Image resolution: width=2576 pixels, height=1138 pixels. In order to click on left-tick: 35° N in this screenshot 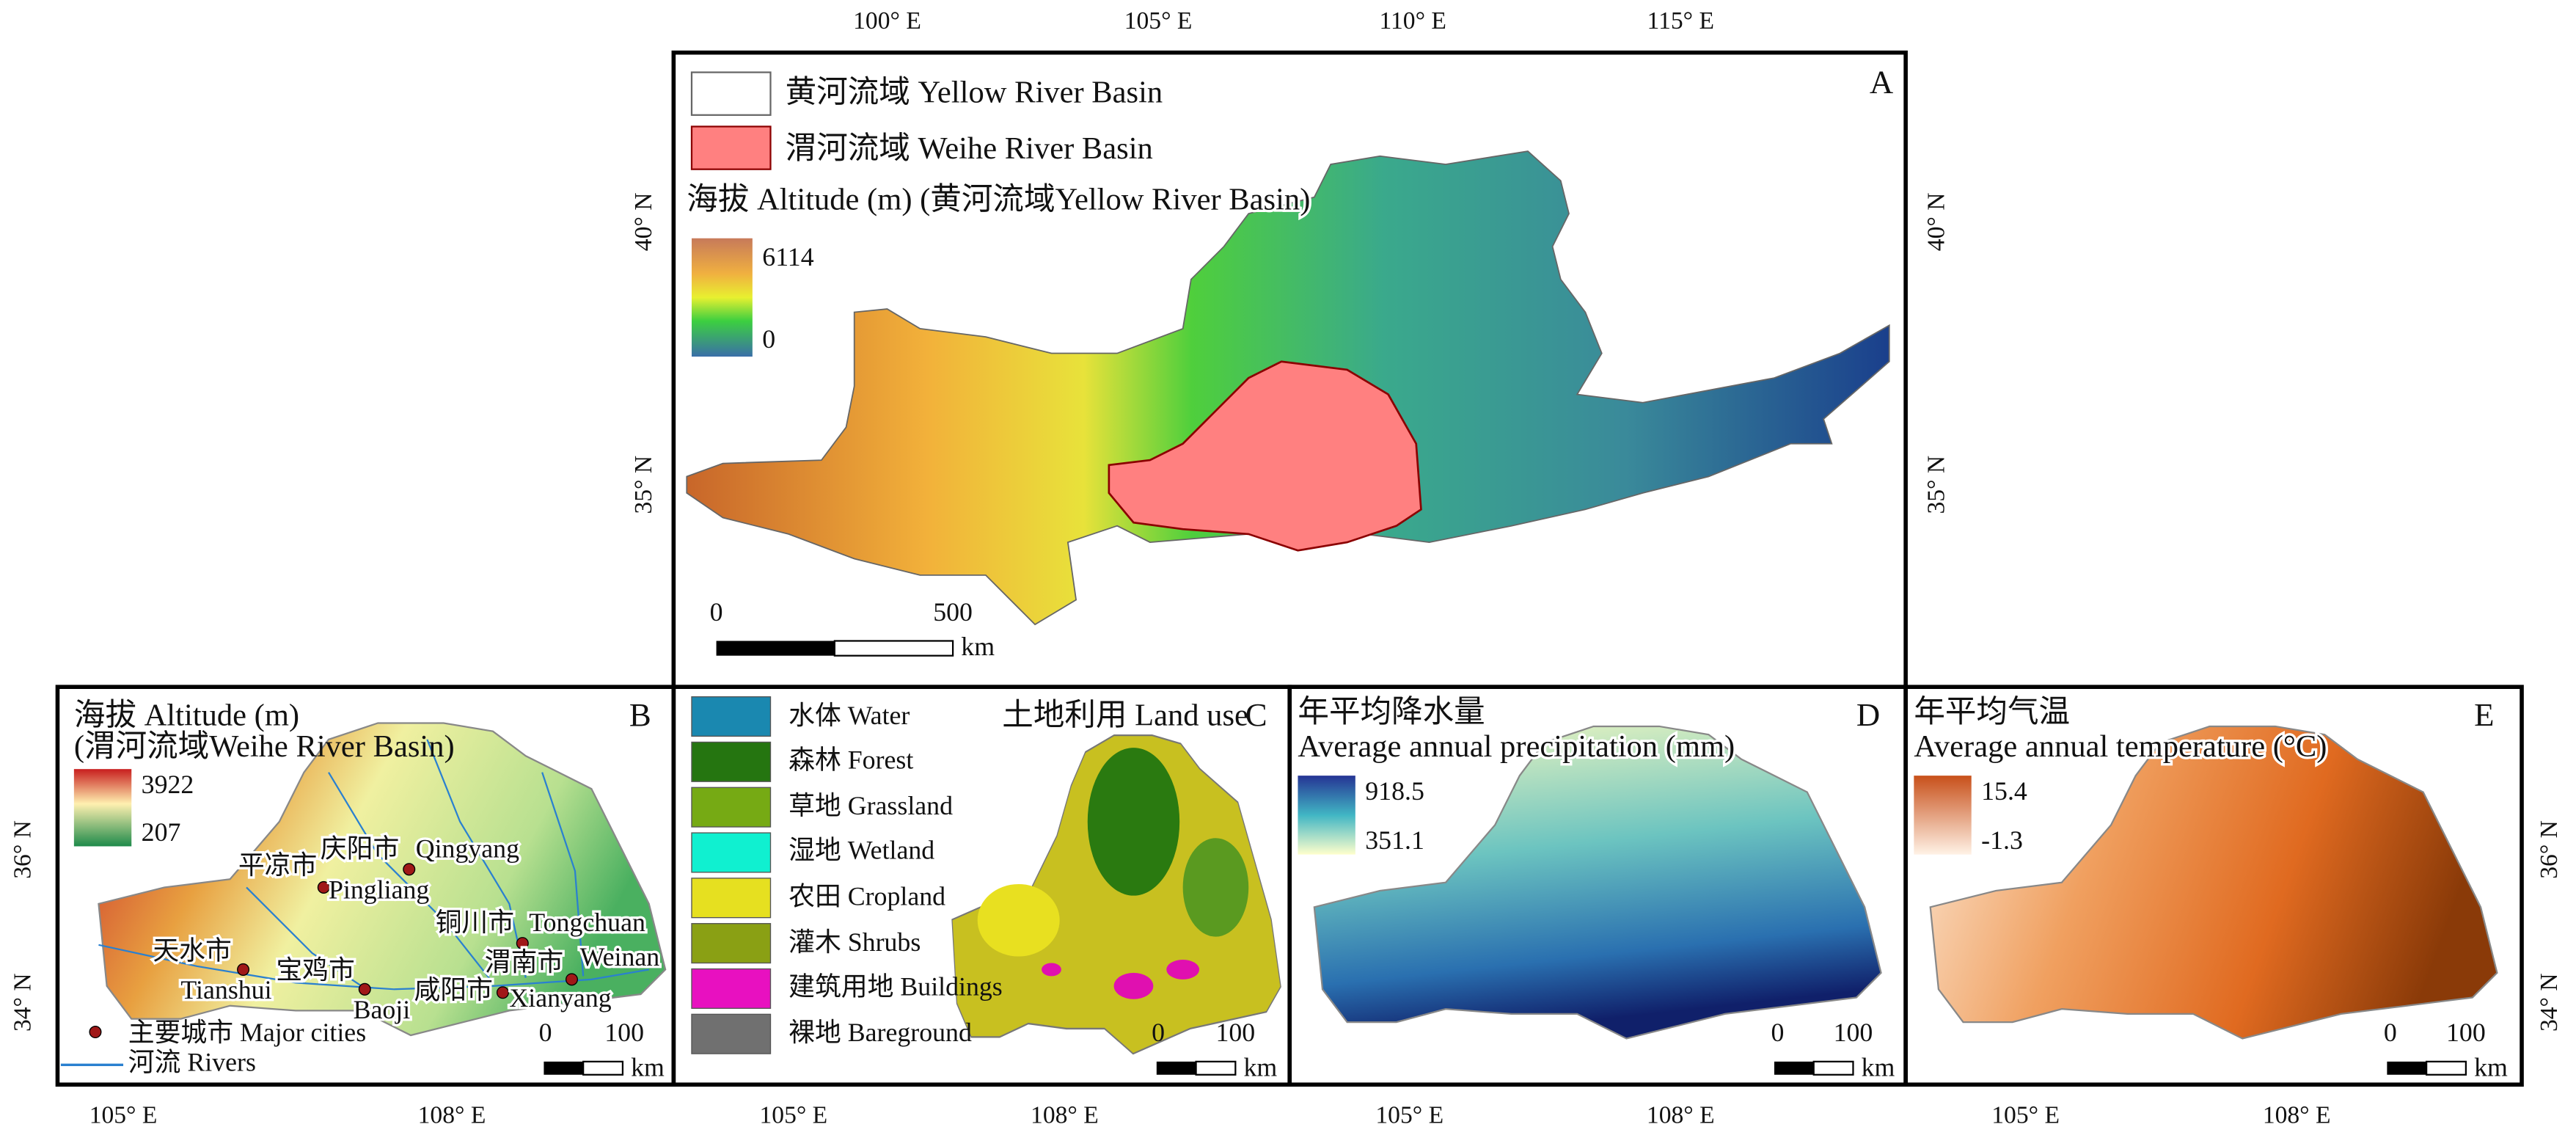, I will do `click(643, 485)`.